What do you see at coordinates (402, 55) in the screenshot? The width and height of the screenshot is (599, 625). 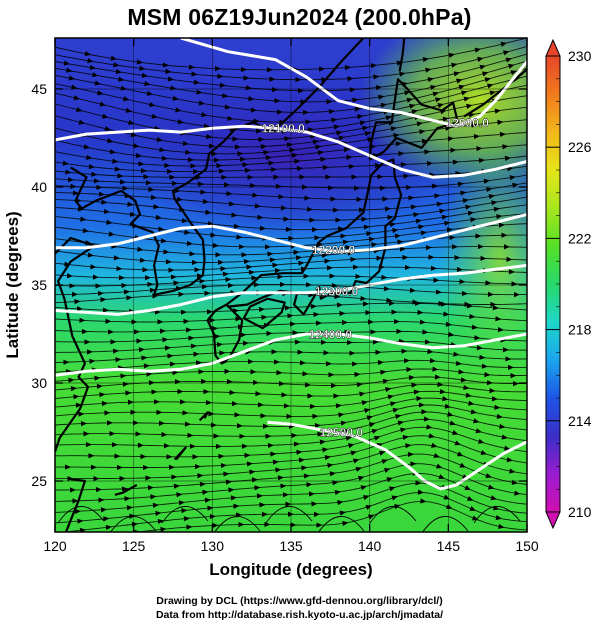 I see `coastline-sakhalin` at bounding box center [402, 55].